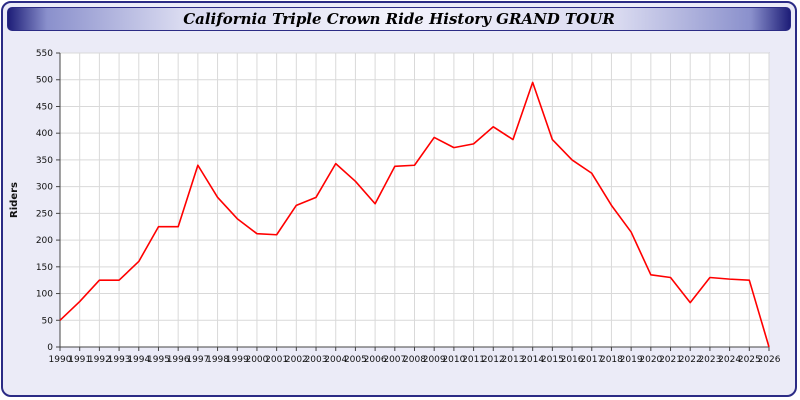 This screenshot has height=400, width=800. Describe the element at coordinates (355, 360) in the screenshot. I see `x-tick-label: 2005` at that location.